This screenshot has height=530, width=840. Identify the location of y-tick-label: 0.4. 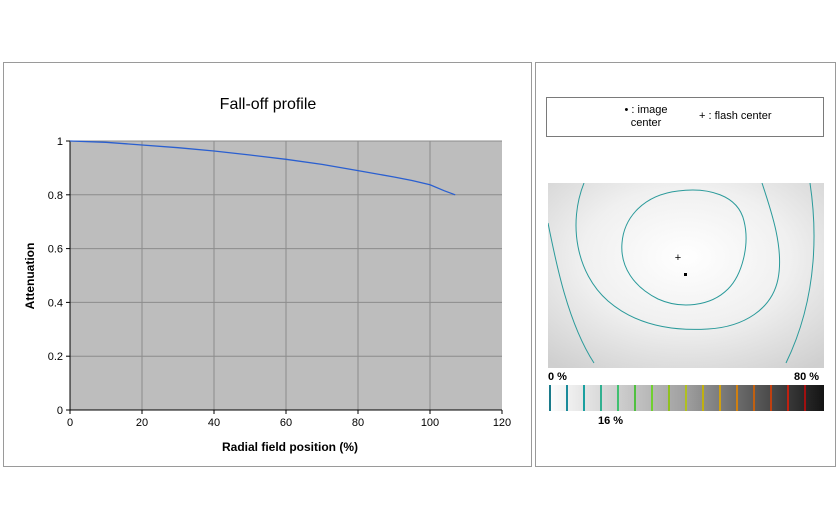
(55, 303).